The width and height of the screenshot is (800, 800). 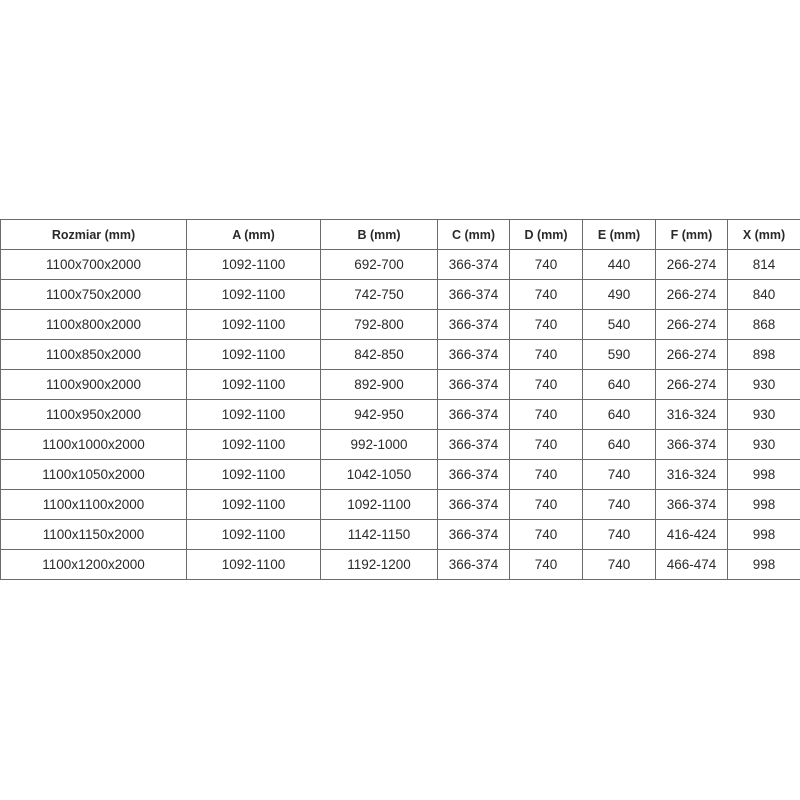 I want to click on cell-e: 440, so click(x=619, y=264).